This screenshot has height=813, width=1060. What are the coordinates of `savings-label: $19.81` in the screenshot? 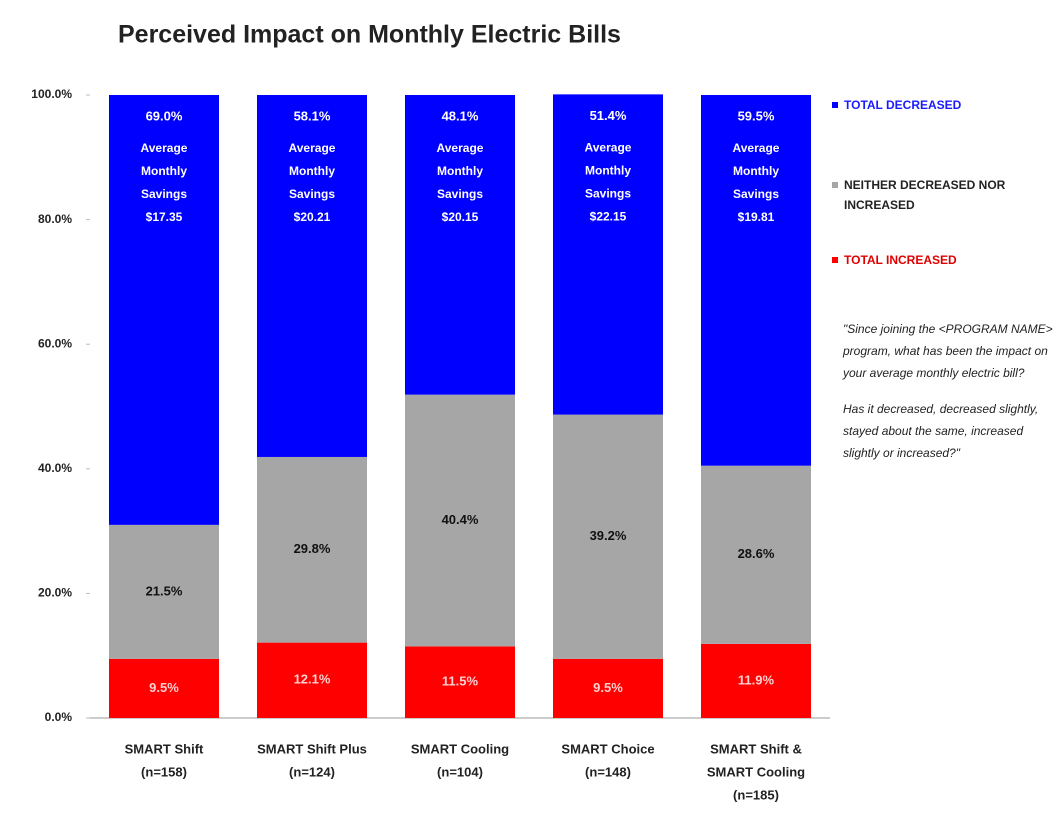 It's located at (756, 217).